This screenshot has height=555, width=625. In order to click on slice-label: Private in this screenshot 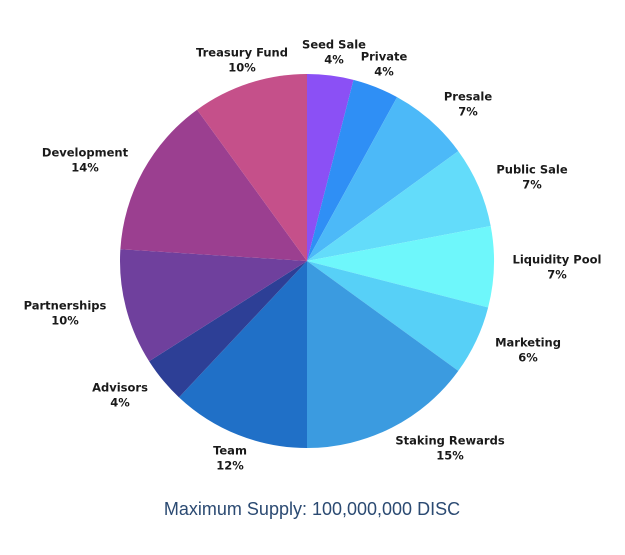, I will do `click(384, 57)`.